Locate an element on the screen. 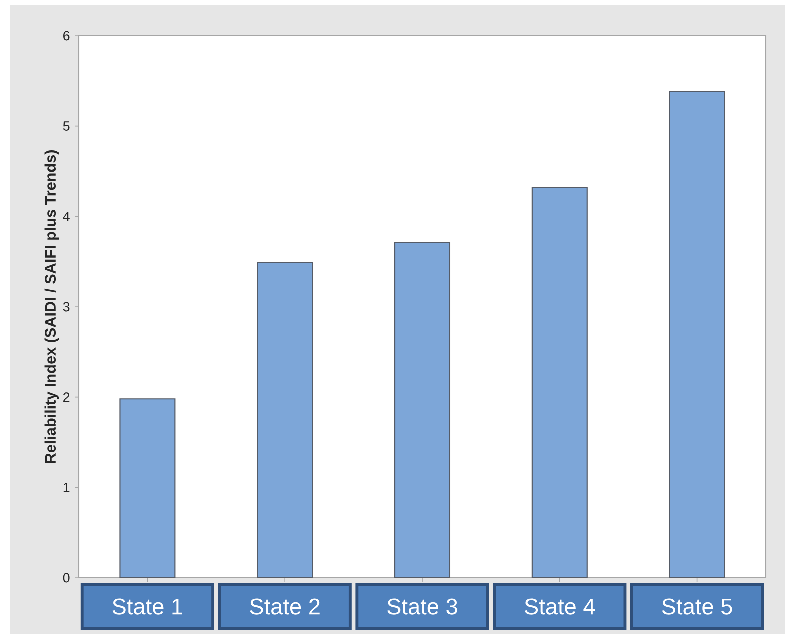 The width and height of the screenshot is (794, 634). x-tick-label: State 4 is located at coordinates (560, 606).